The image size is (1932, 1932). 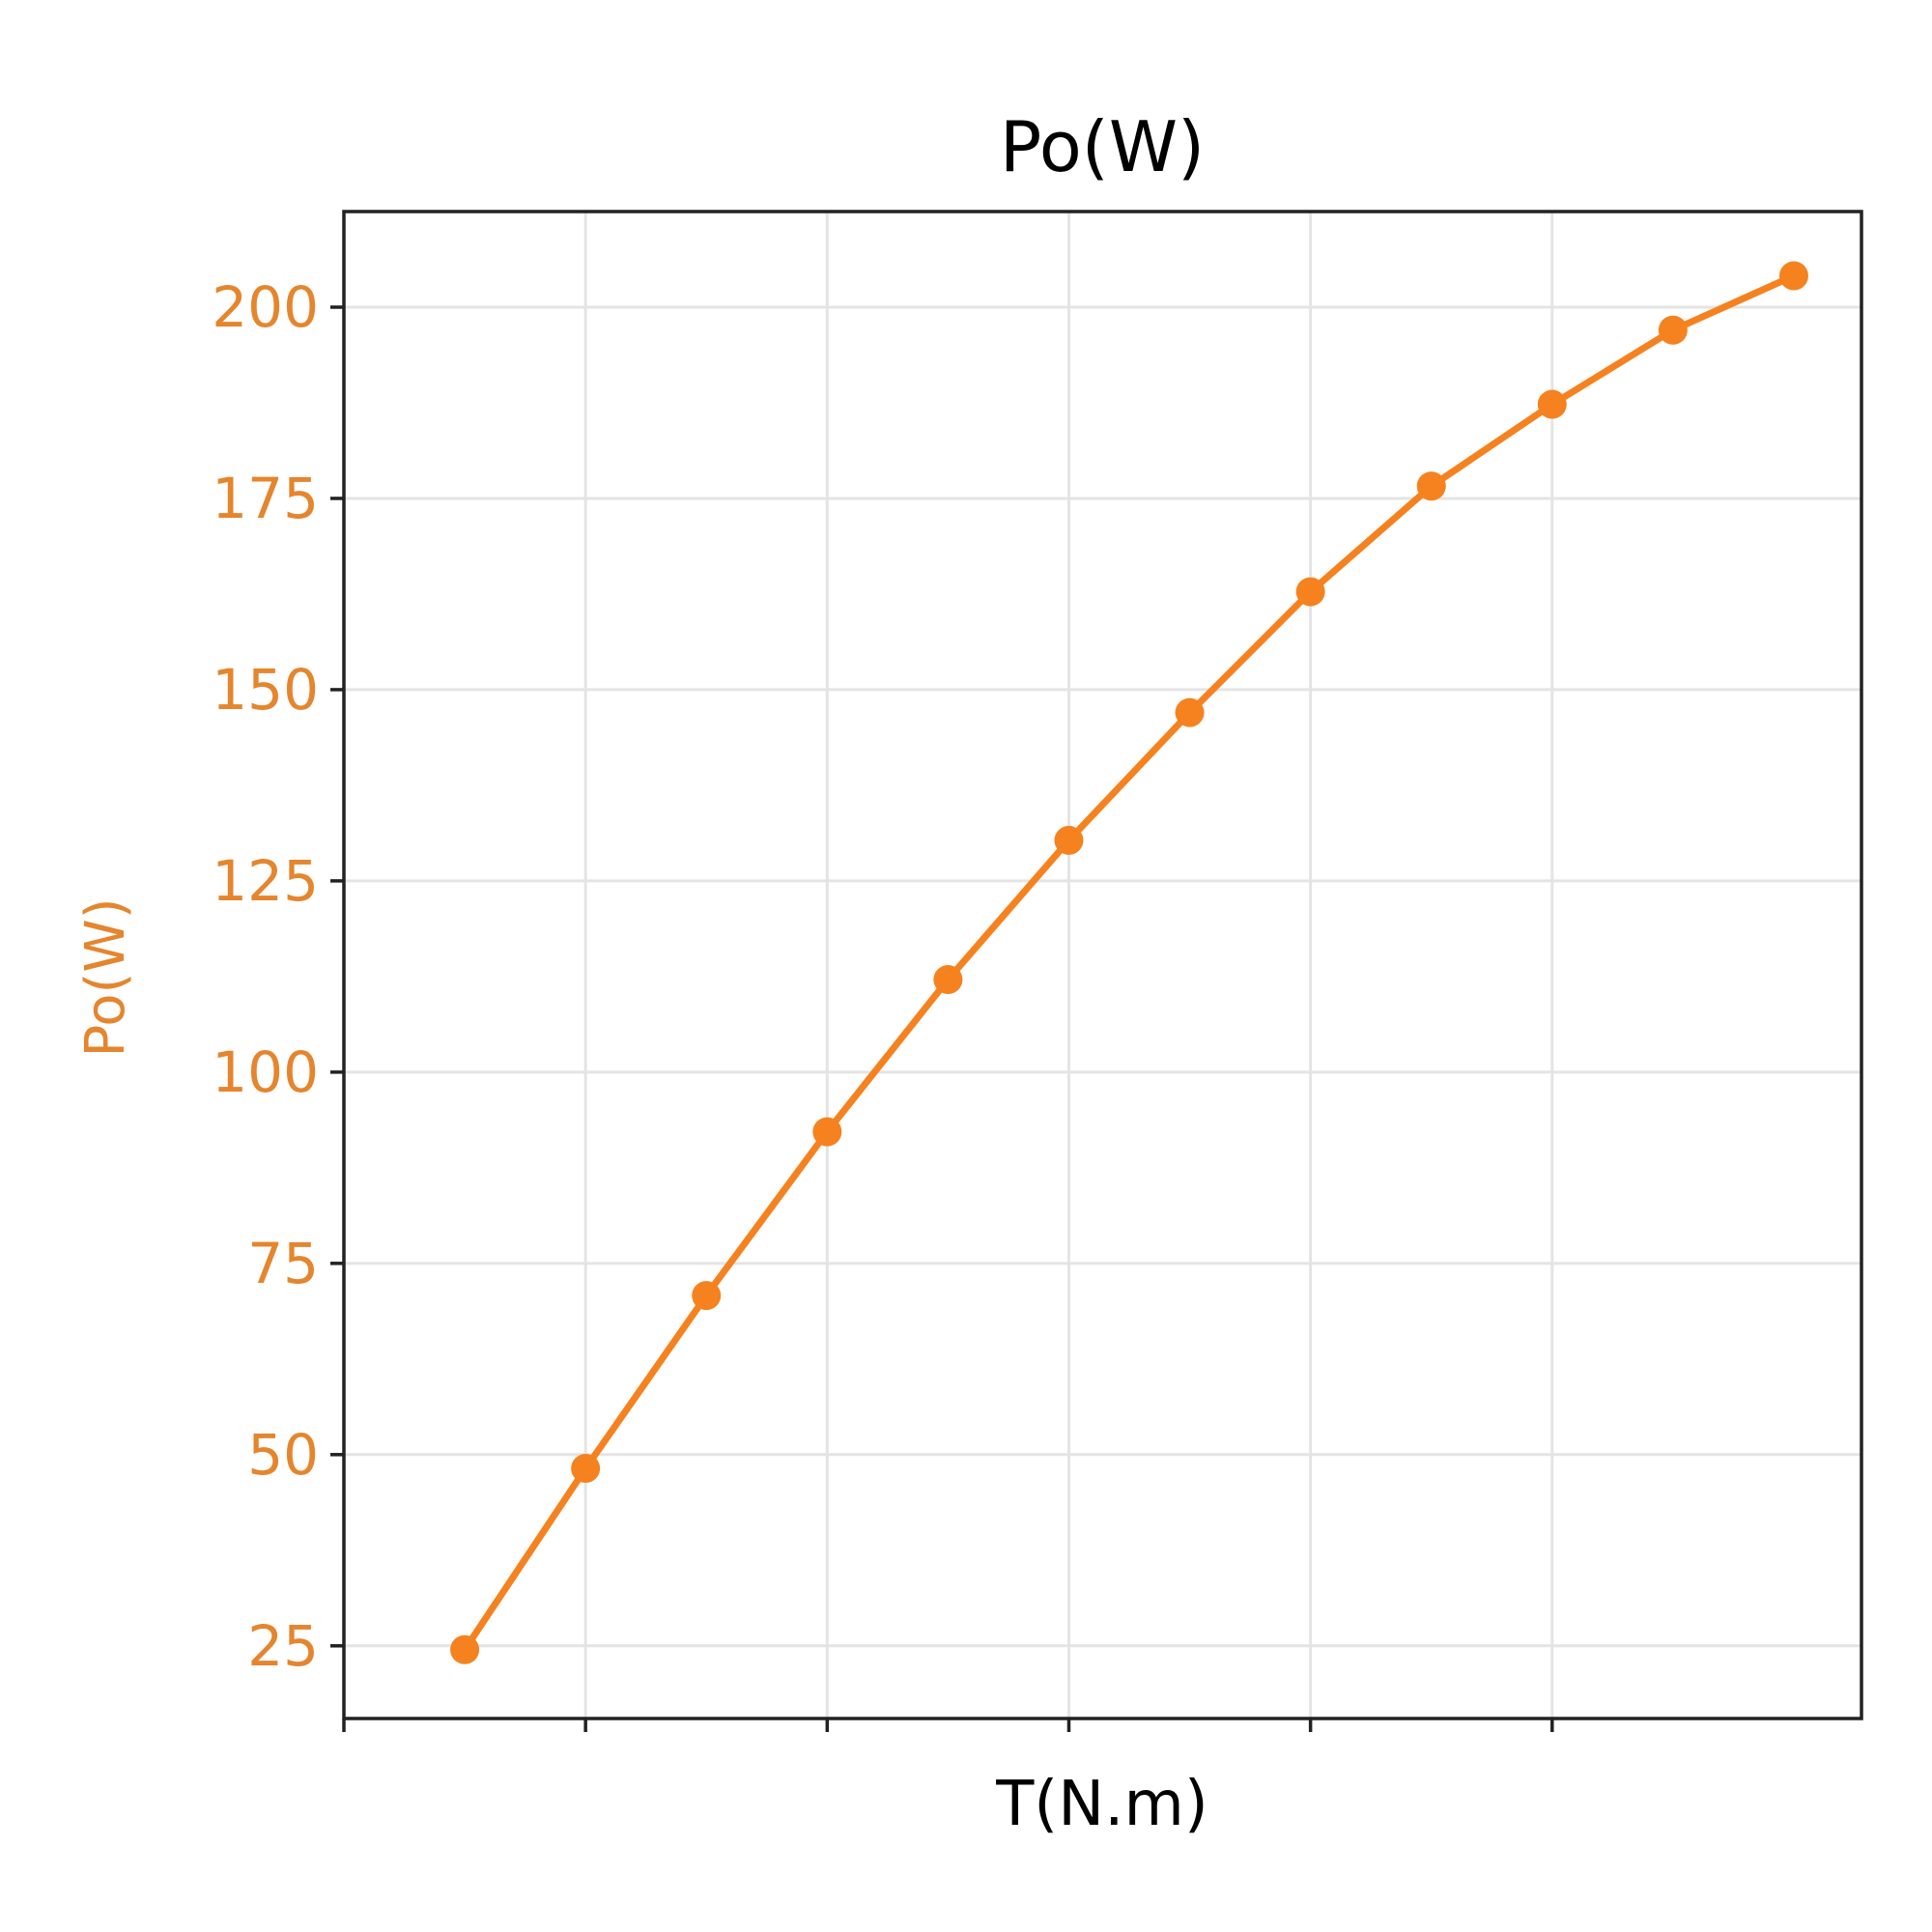 I want to click on y-tick-label: 200, so click(x=265, y=307).